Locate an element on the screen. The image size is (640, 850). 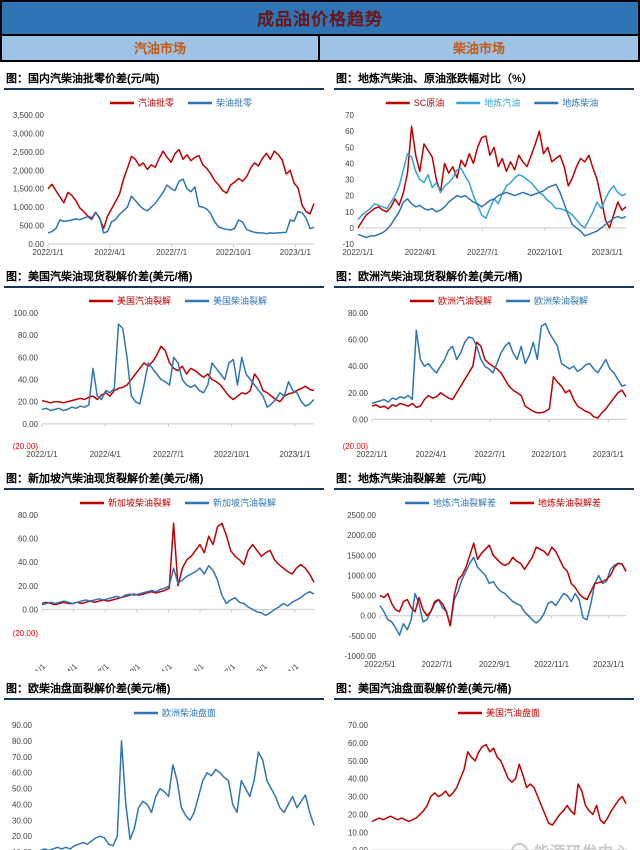
svg-text: 地炼汽油裂解差 is located at coordinates (464, 502).